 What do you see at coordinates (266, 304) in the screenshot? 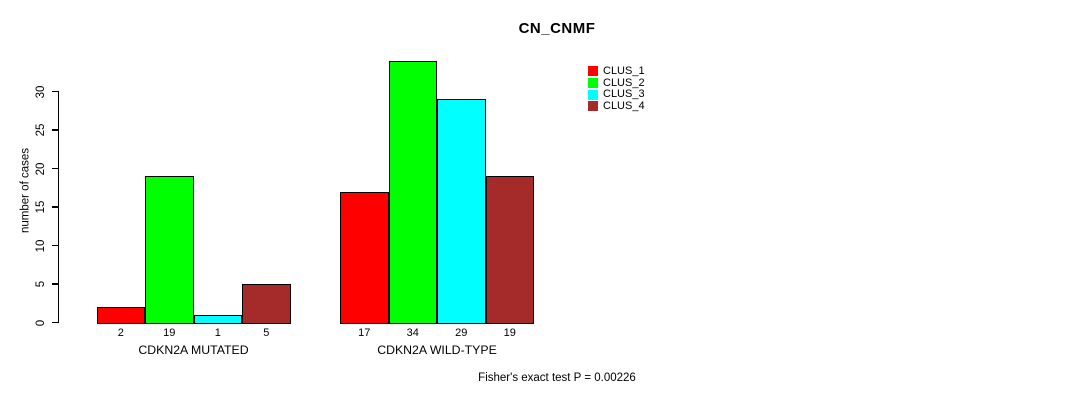
I see `bar-clus_4-group1` at bounding box center [266, 304].